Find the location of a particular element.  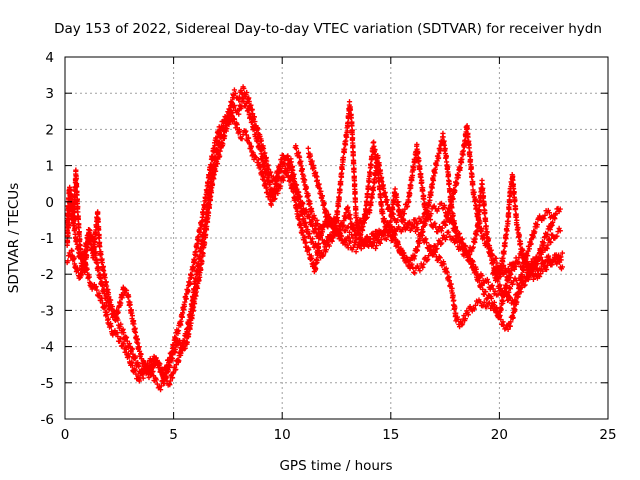

y-tick-label: -3 is located at coordinates (47, 311).